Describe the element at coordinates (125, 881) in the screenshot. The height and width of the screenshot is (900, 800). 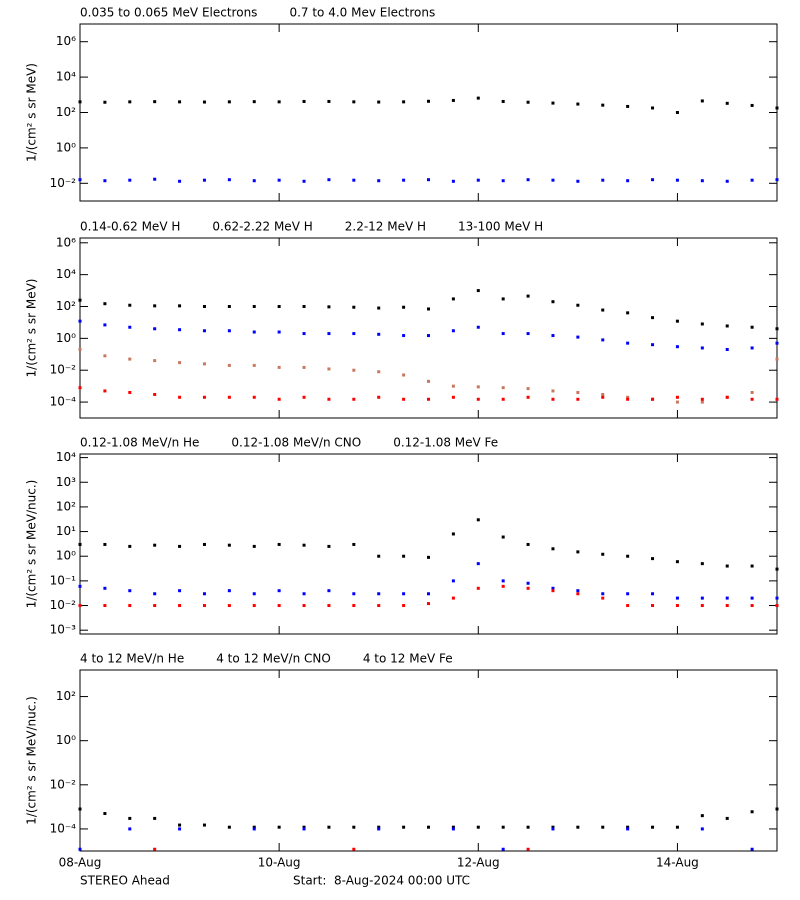
I see `footer-left: STEREO Ahead` at that location.